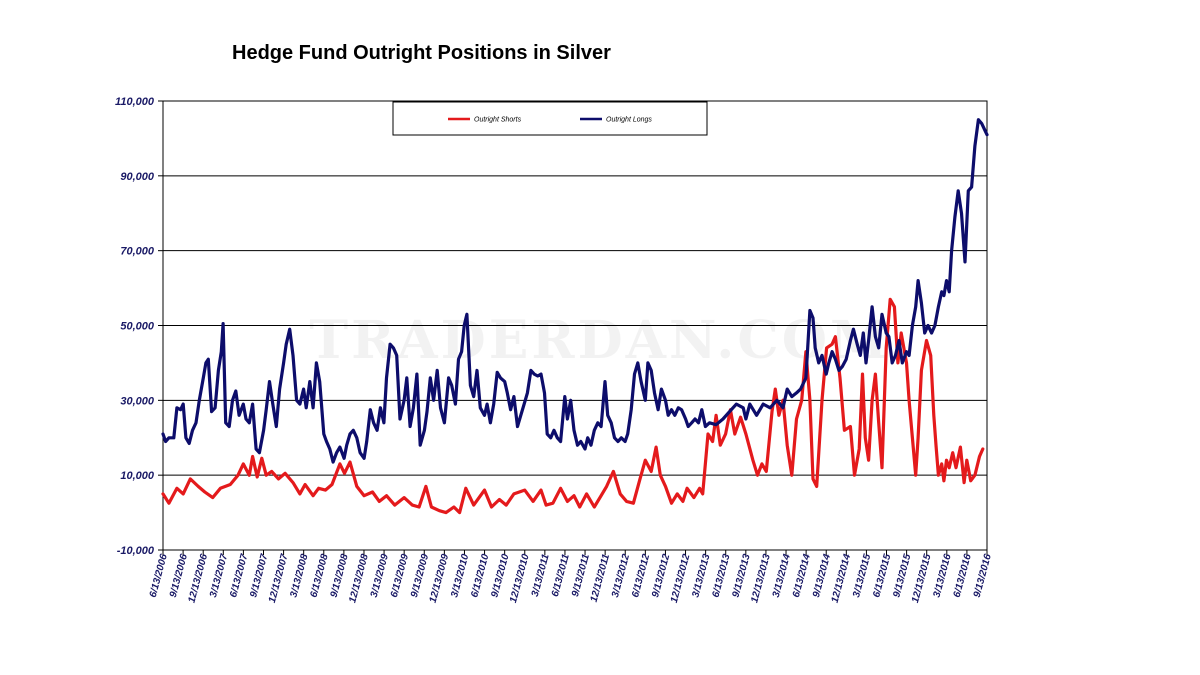 This screenshot has width=1200, height=675. Describe the element at coordinates (137, 252) in the screenshot. I see `y-tick-label: 70,000` at that location.